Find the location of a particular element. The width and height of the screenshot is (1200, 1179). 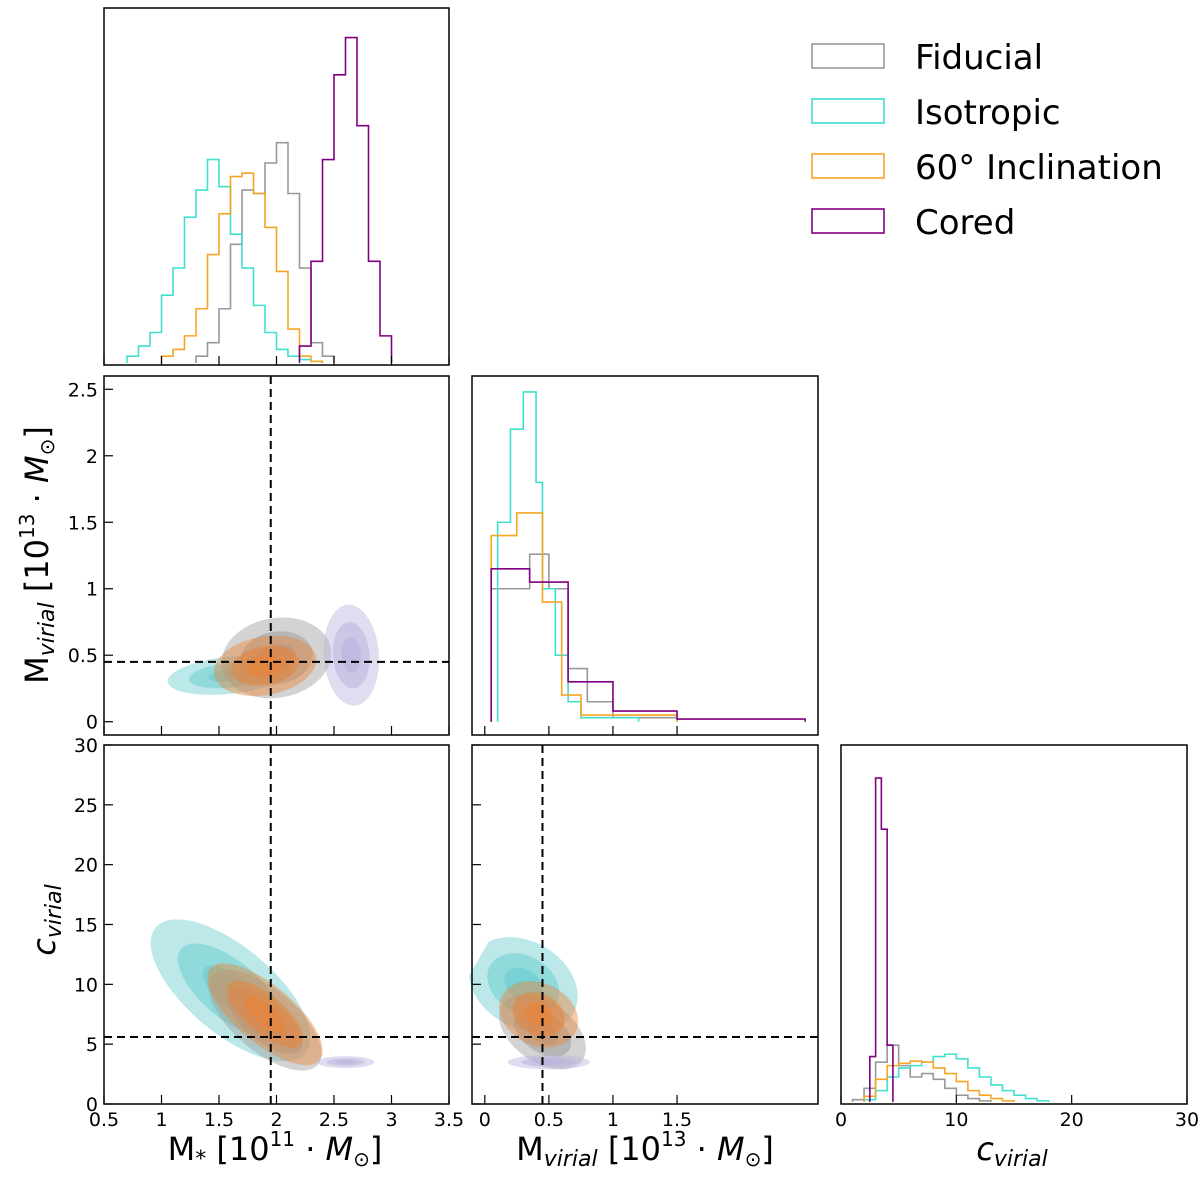

mstar-mvir-y-ticklabel: 2.5 is located at coordinates (83, 390).